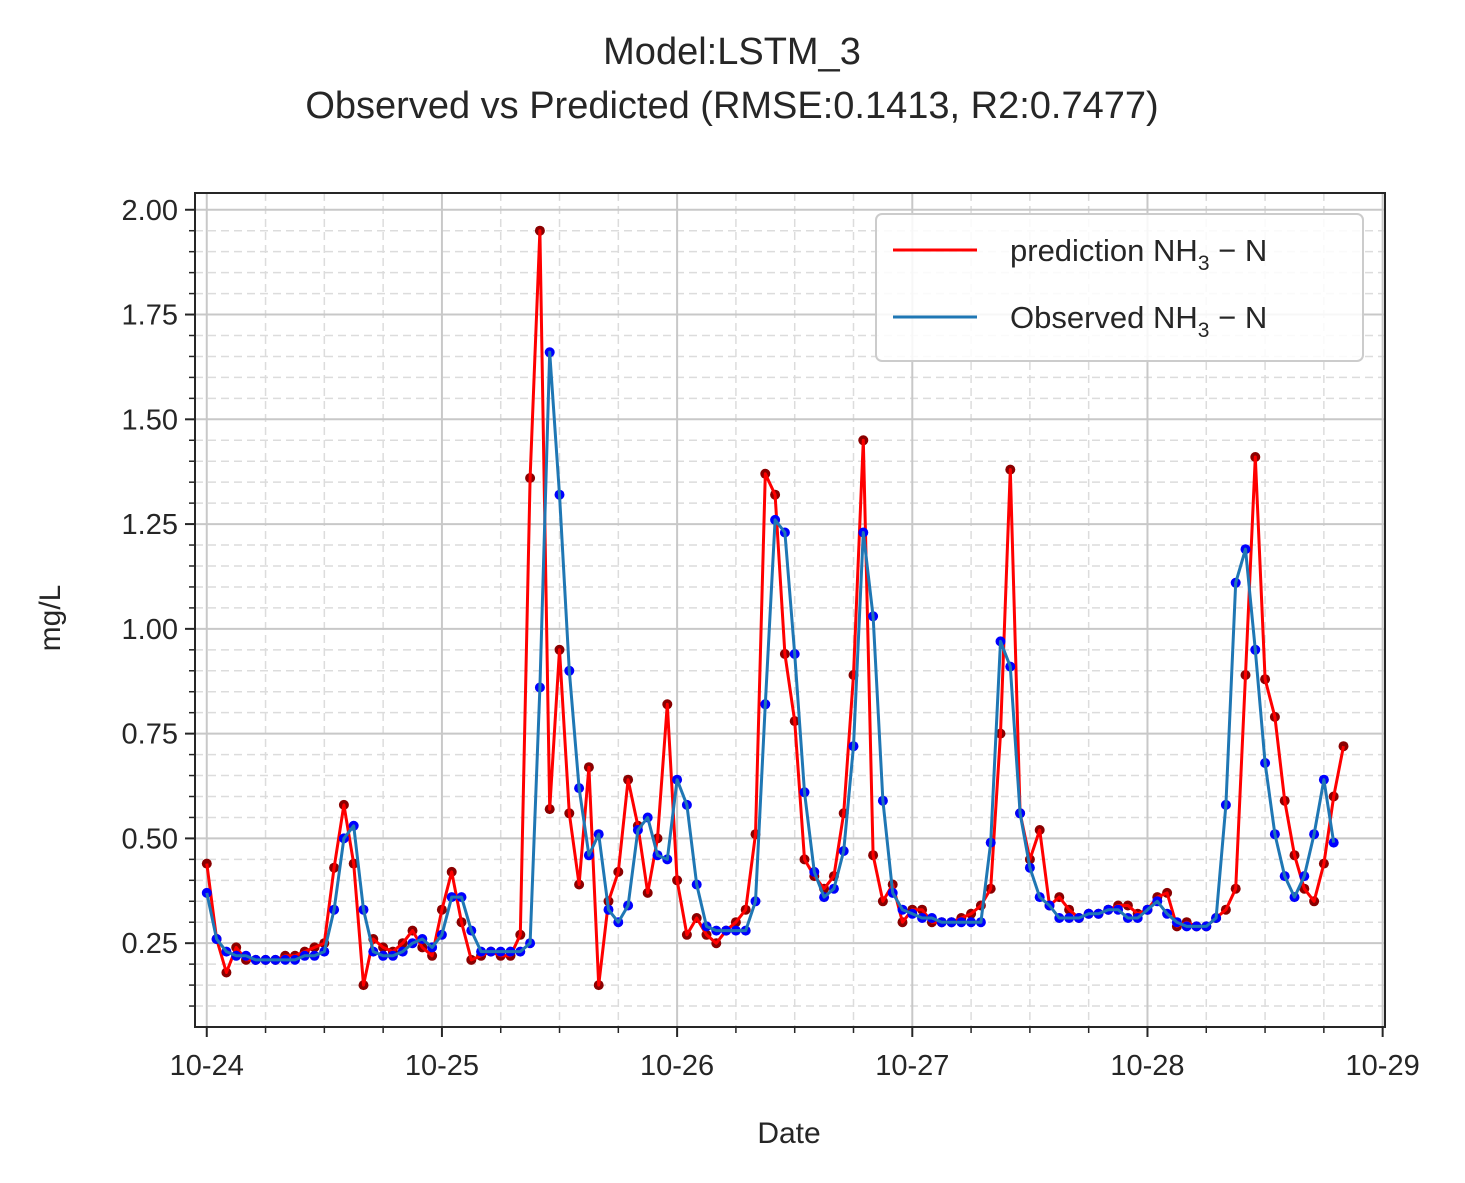 Image resolution: width=1465 pixels, height=1183 pixels. Describe the element at coordinates (1383, 1066) in the screenshot. I see `x-tick-label: 10-29` at that location.